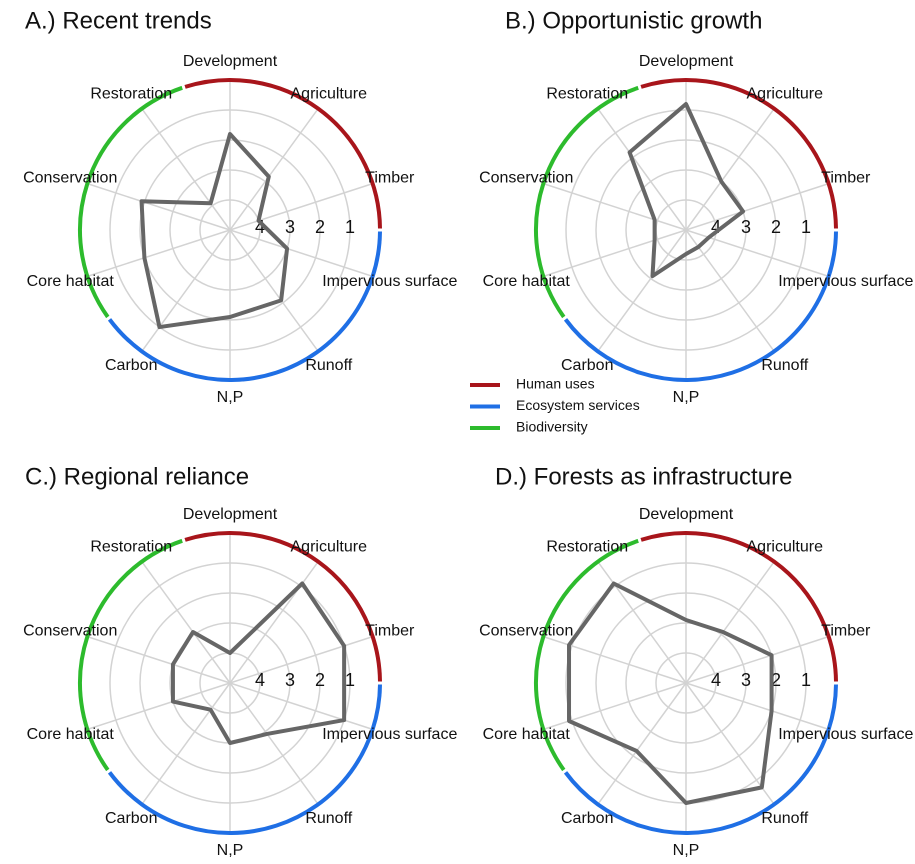  What do you see at coordinates (633, 20) in the screenshot?
I see `chart-title: B.) Opportunistic growth` at bounding box center [633, 20].